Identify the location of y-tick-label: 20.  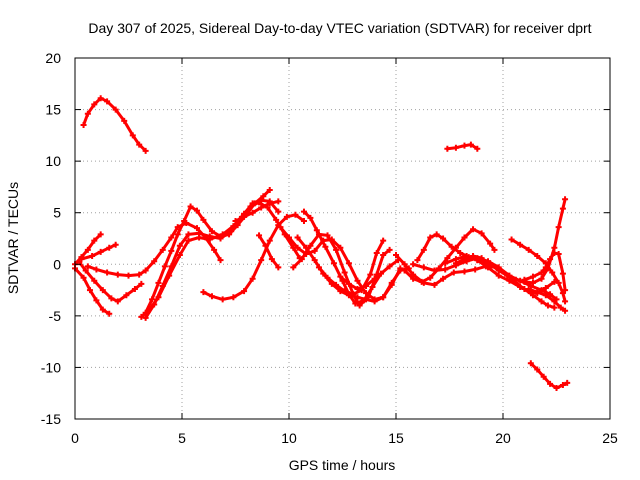
(53, 58).